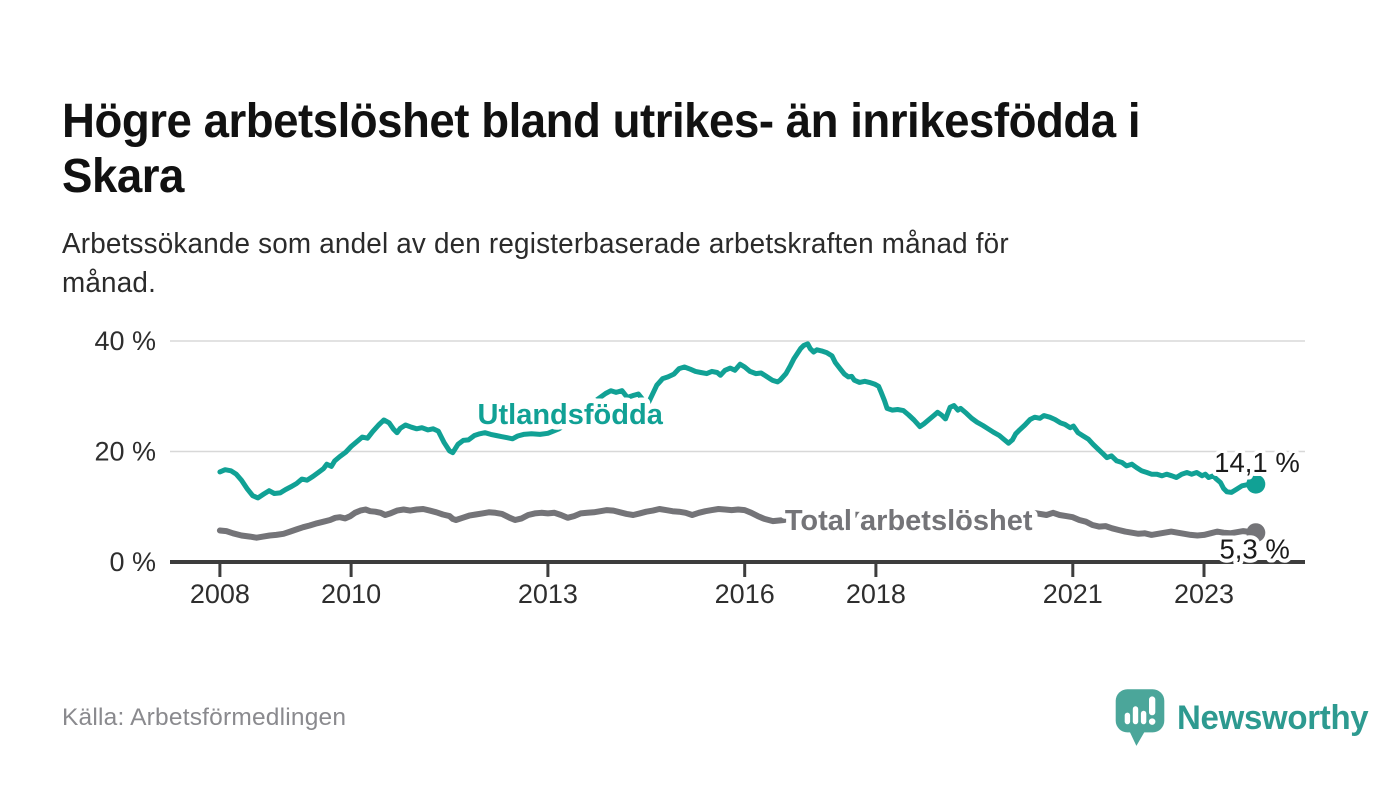 The height and width of the screenshot is (794, 1400). I want to click on x-tick-label: 2021, so click(1073, 594).